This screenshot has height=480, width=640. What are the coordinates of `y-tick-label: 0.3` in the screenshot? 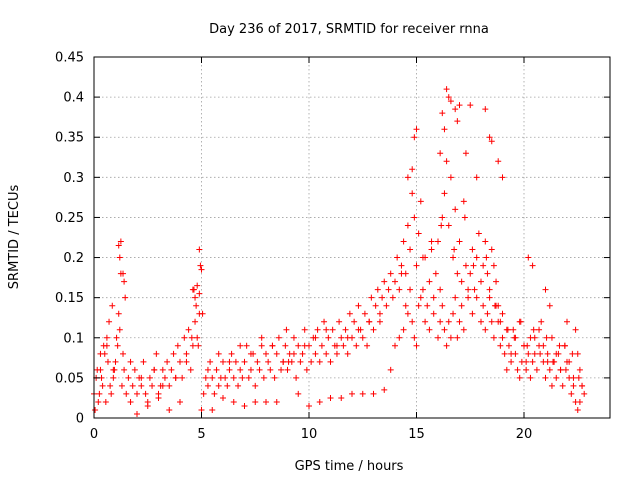 It's located at (73, 178).